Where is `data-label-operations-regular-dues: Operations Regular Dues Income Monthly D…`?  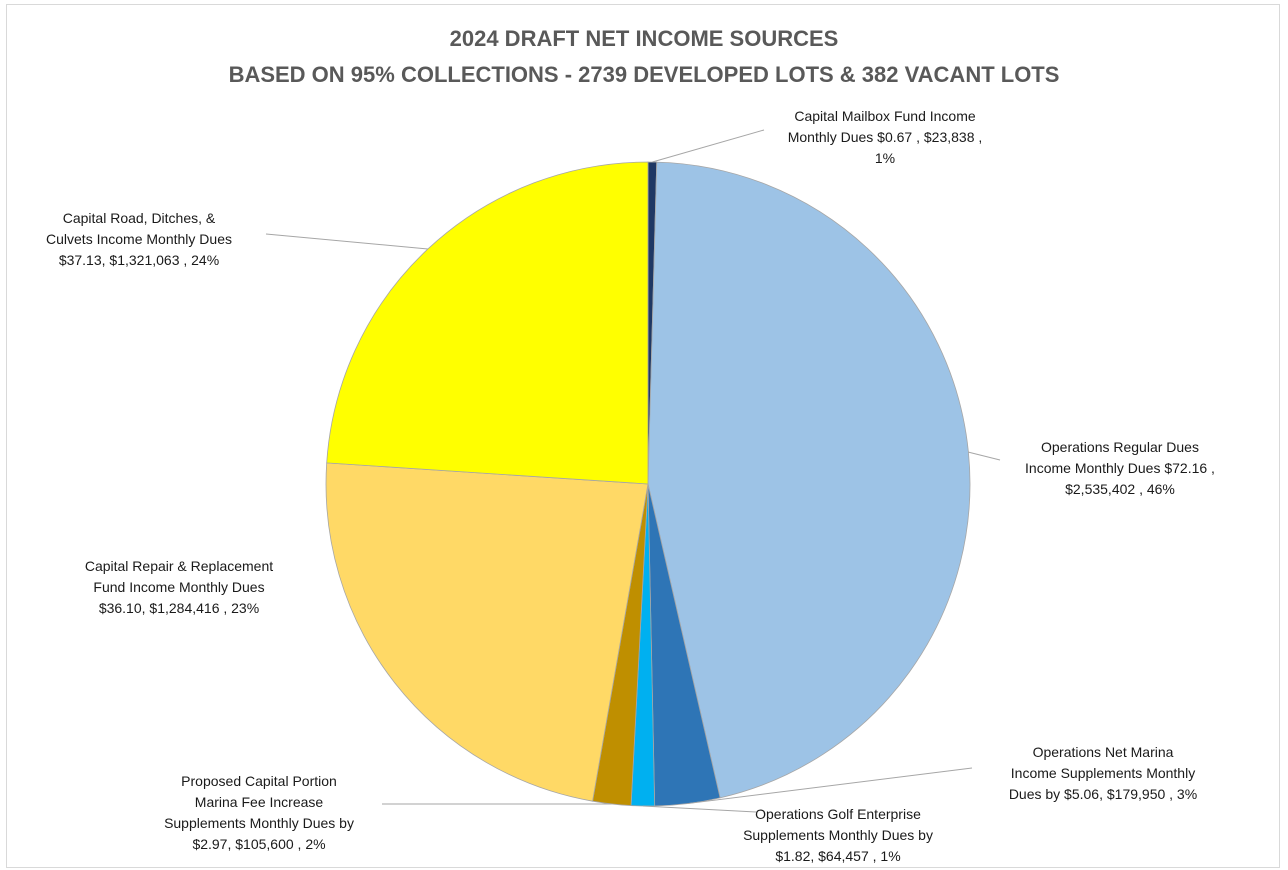 data-label-operations-regular-dues: Operations Regular Dues Income Monthly D… is located at coordinates (1120, 468).